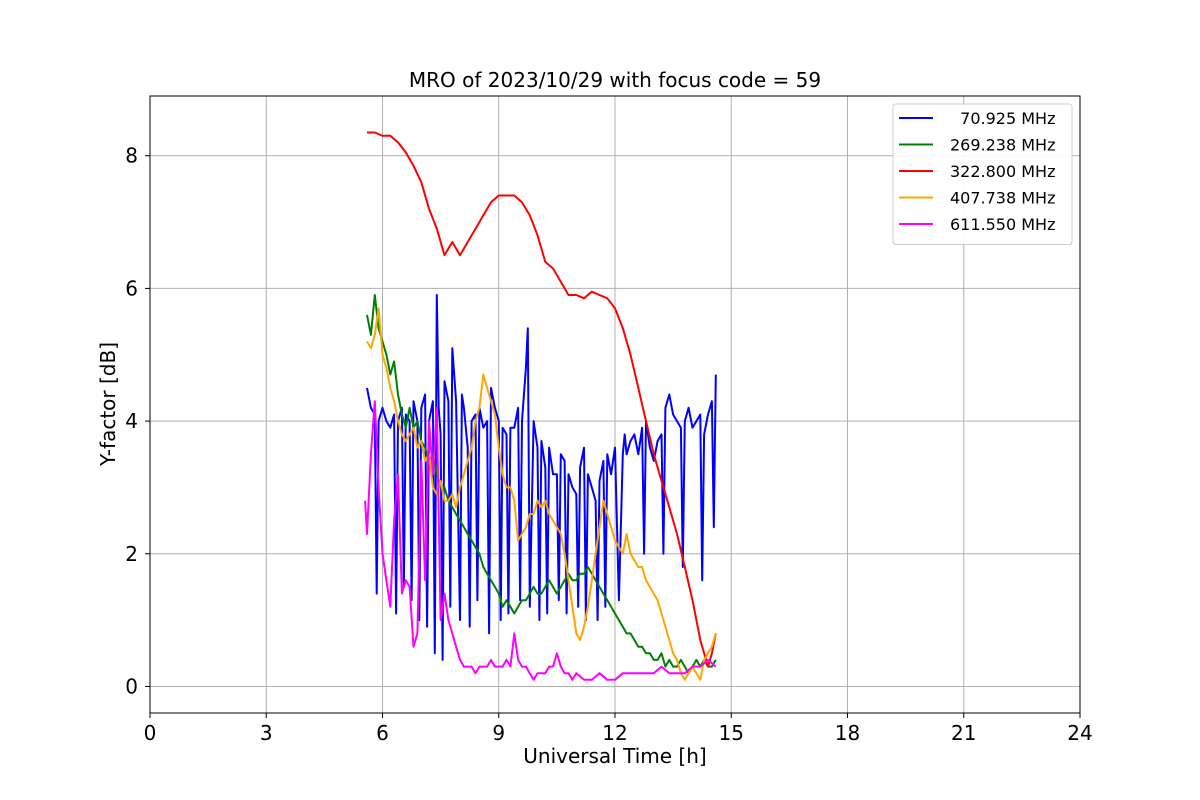 This screenshot has height=800, width=1200. I want to click on y-axis-label: Y-factor [dB], so click(108, 404).